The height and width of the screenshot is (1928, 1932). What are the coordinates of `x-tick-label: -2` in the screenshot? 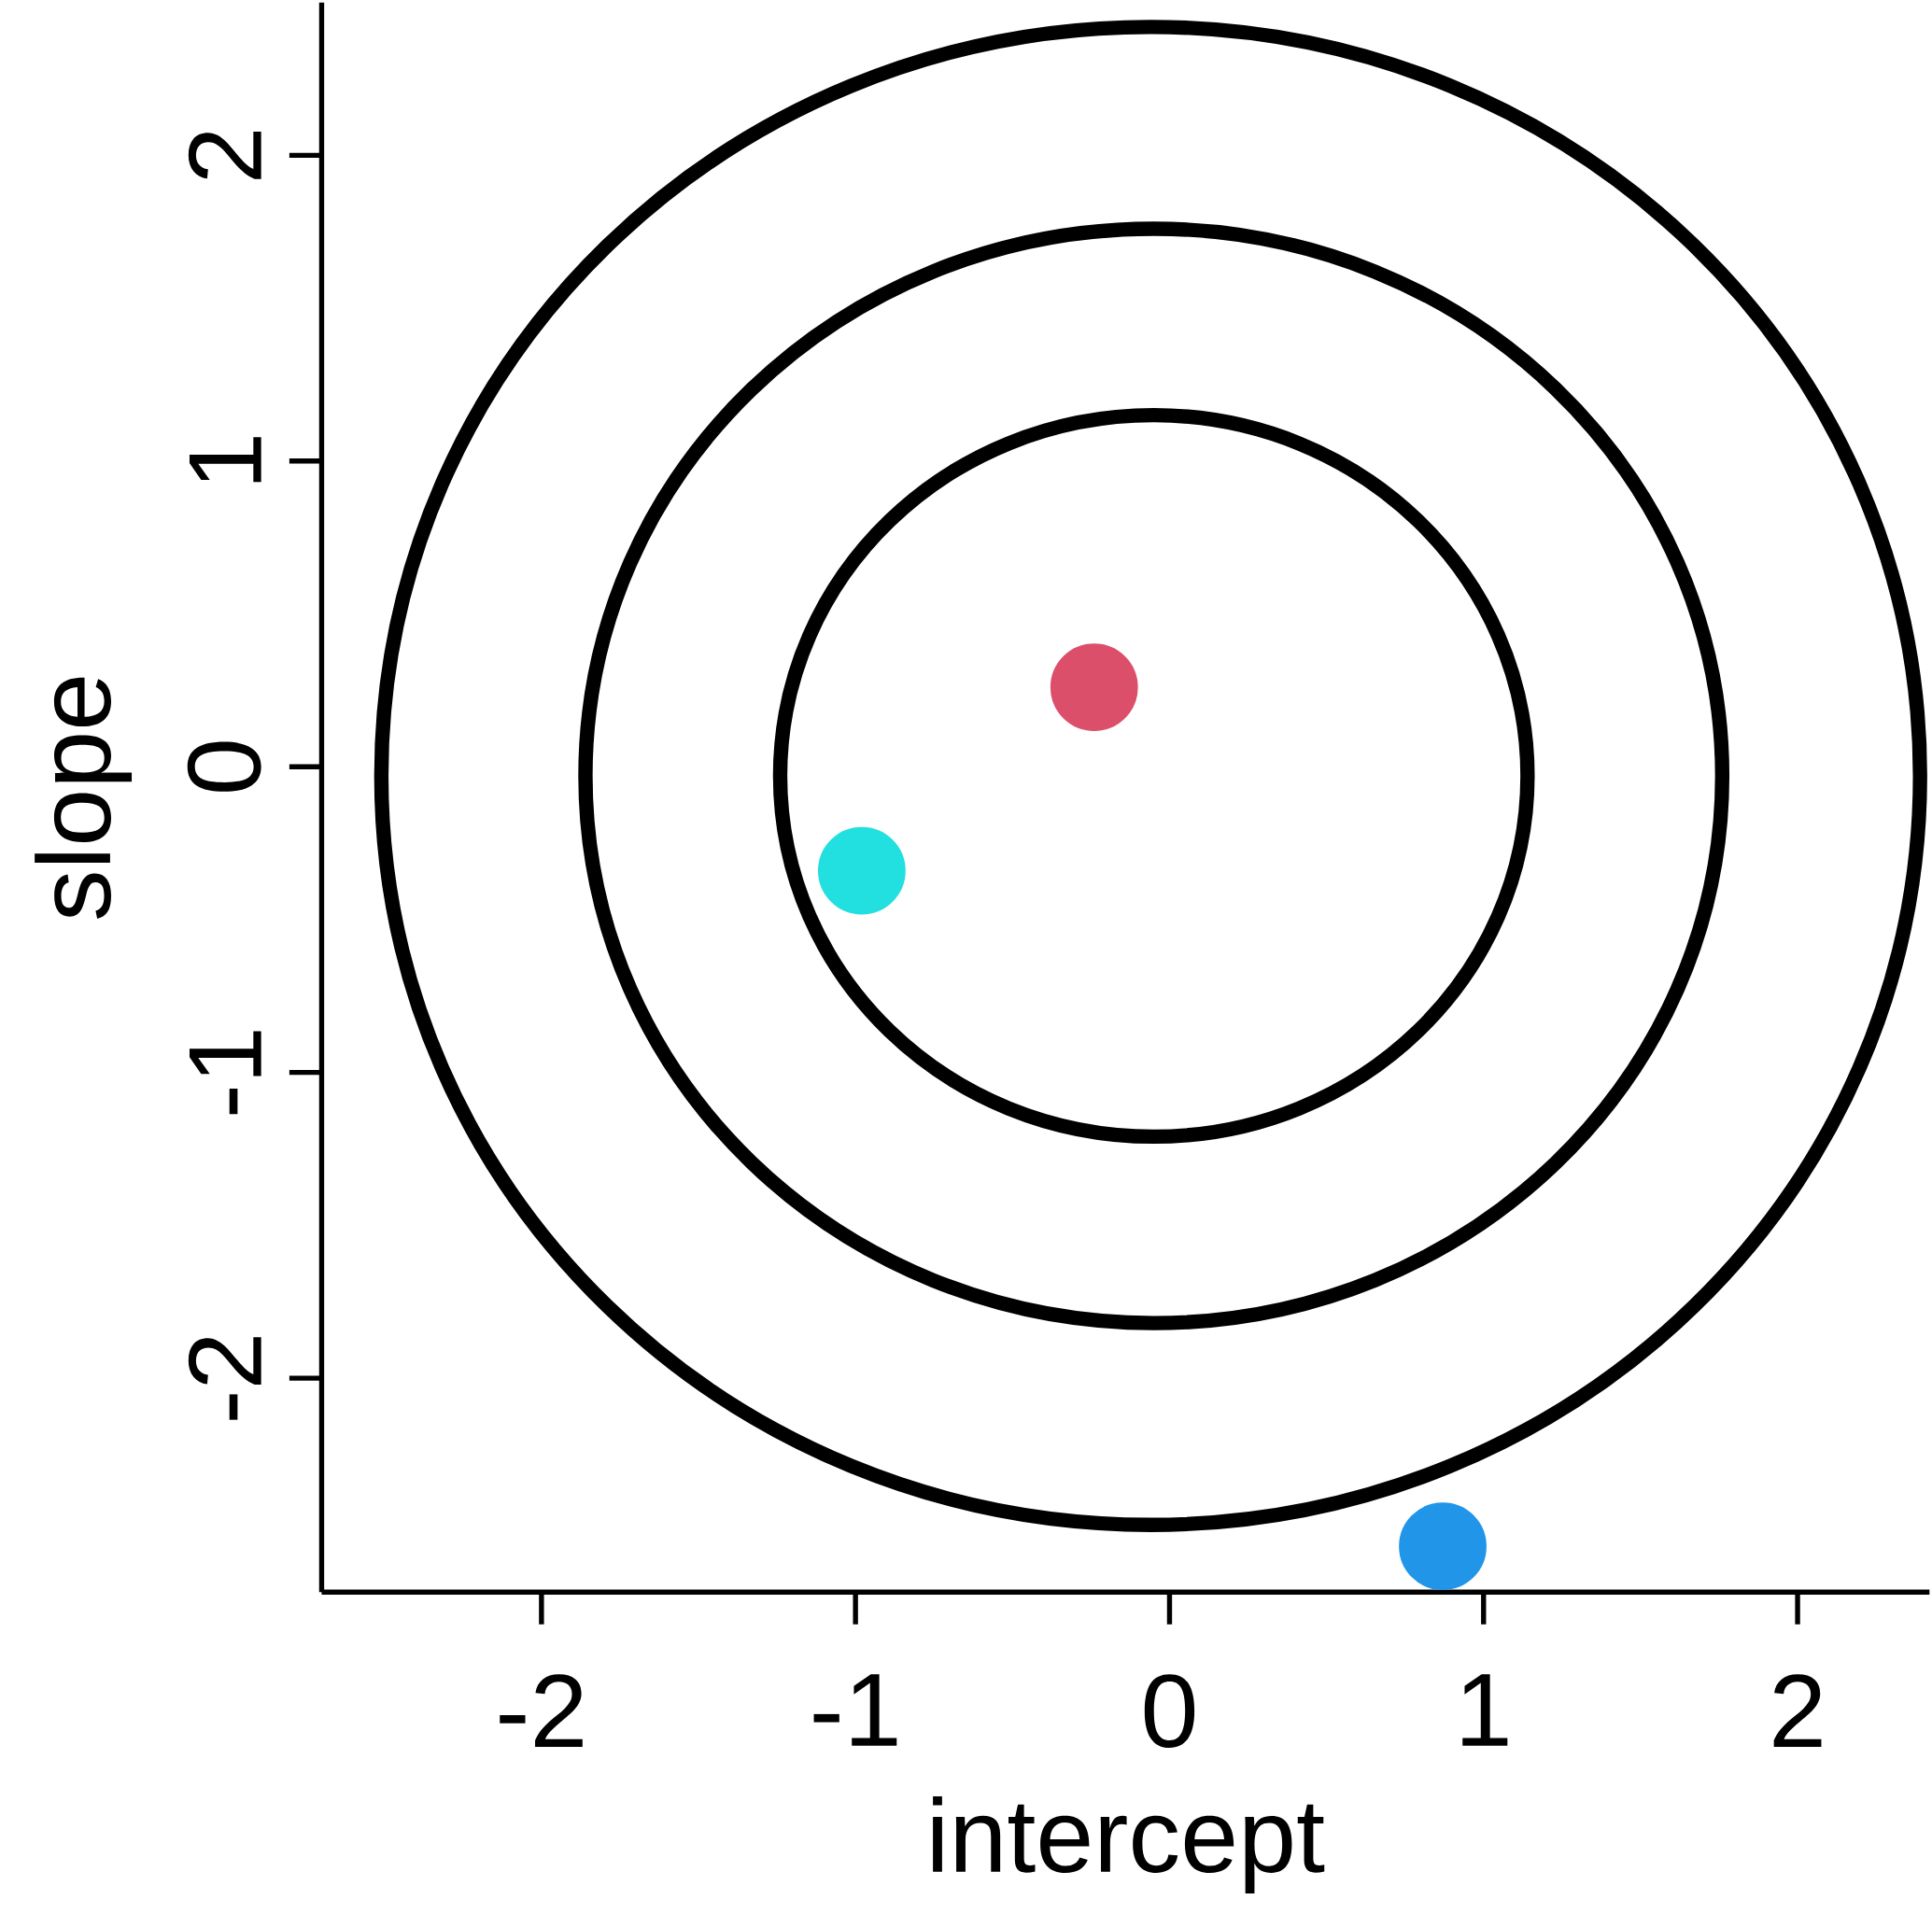 It's located at (541, 1710).